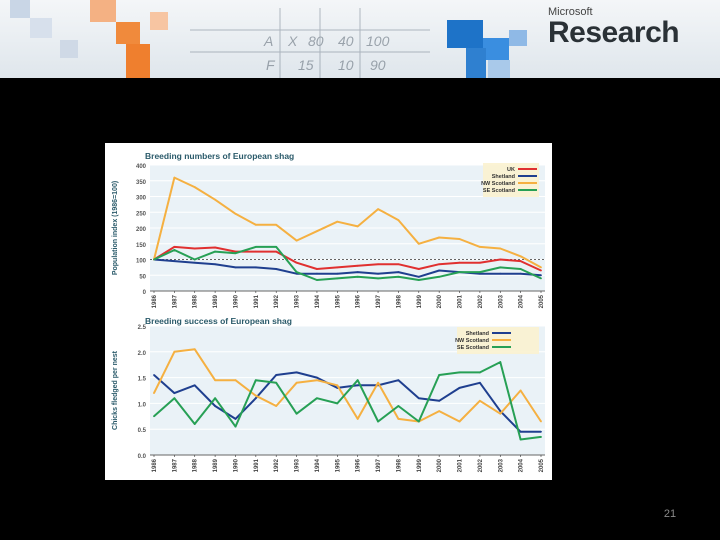 The height and width of the screenshot is (540, 720). Describe the element at coordinates (142, 277) in the screenshot. I see `y-tick-label: 50` at that location.